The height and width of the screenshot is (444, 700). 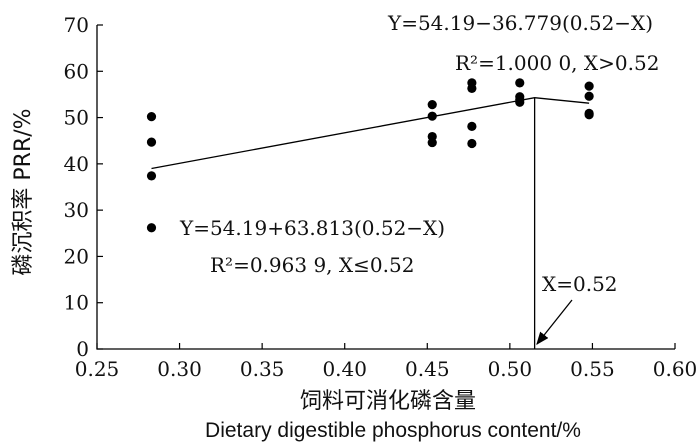 What do you see at coordinates (510, 369) in the screenshot?
I see `x-tick-label: 0.50` at bounding box center [510, 369].